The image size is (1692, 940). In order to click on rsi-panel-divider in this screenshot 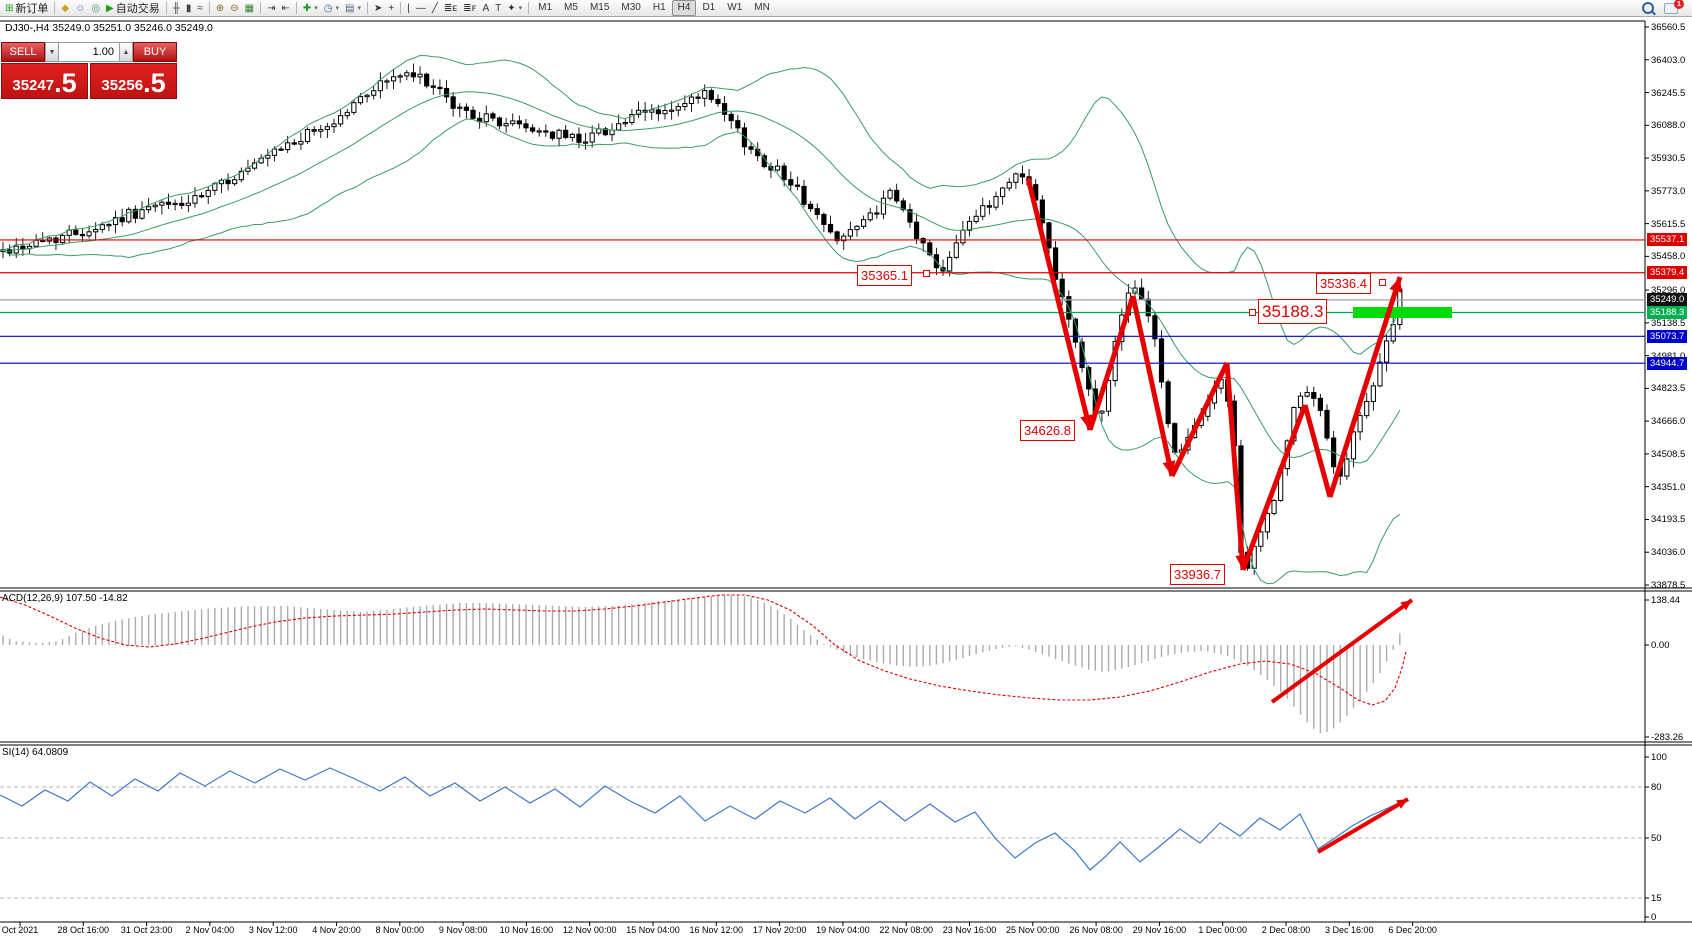, I will do `click(846, 743)`.